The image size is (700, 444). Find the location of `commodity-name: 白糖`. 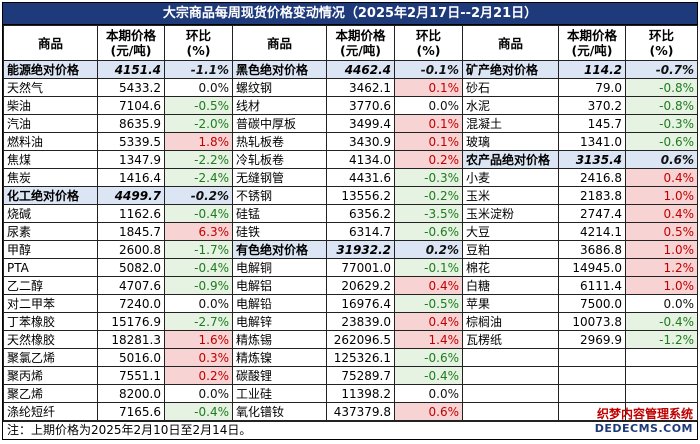

commodity-name: 白糖 is located at coordinates (510, 285).